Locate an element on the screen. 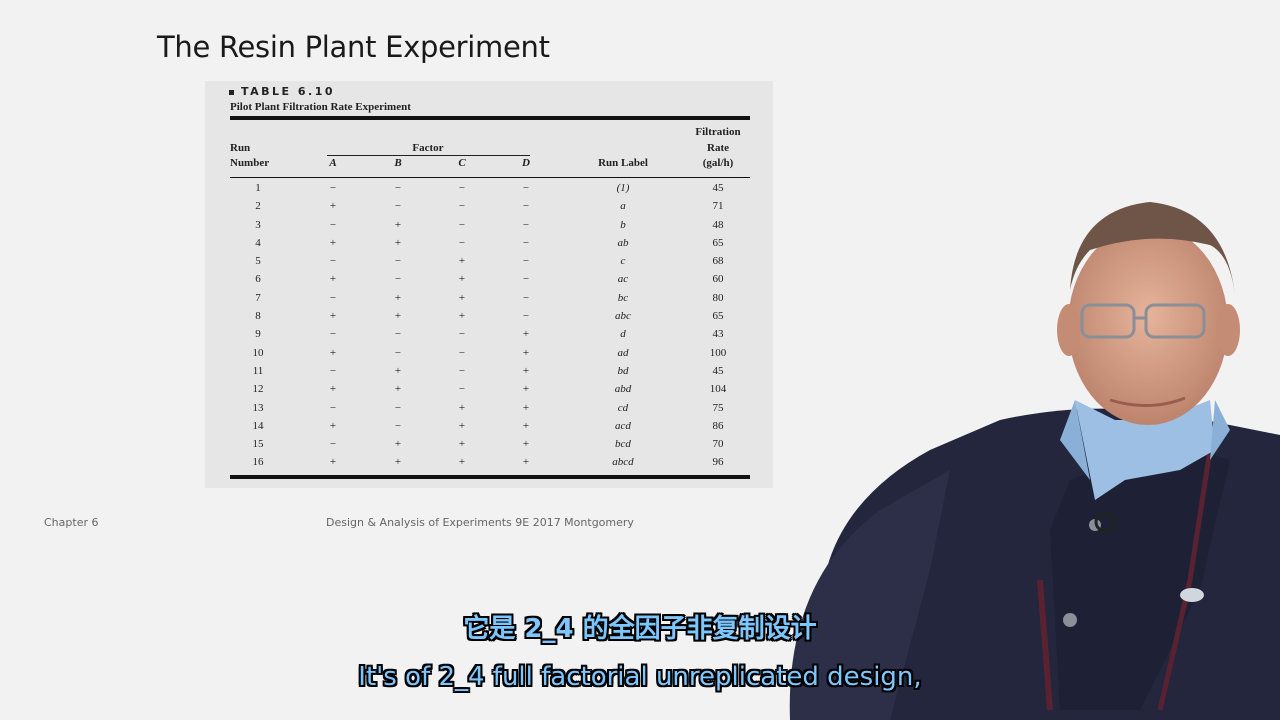  run-label: acd is located at coordinates (623, 425).